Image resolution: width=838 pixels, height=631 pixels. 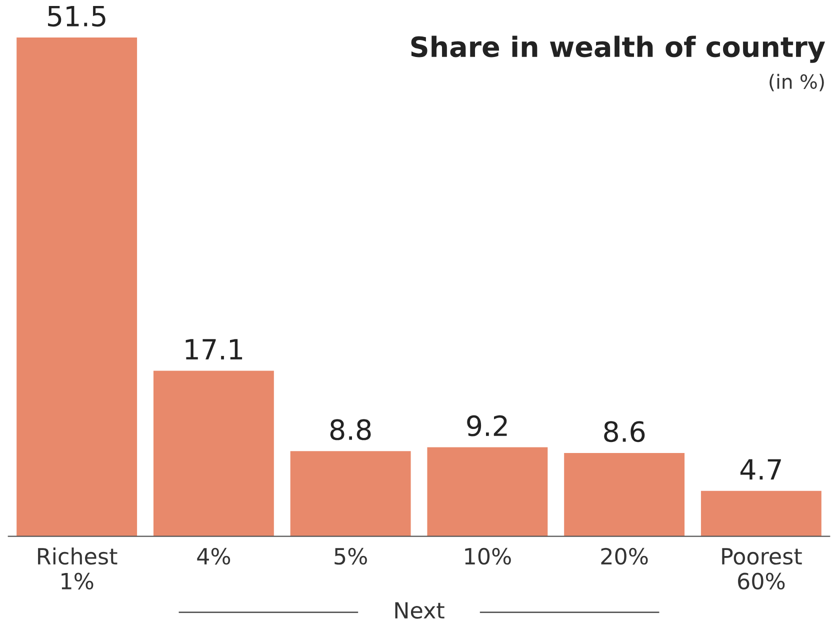 I want to click on data-label: 17.1, so click(x=214, y=349).